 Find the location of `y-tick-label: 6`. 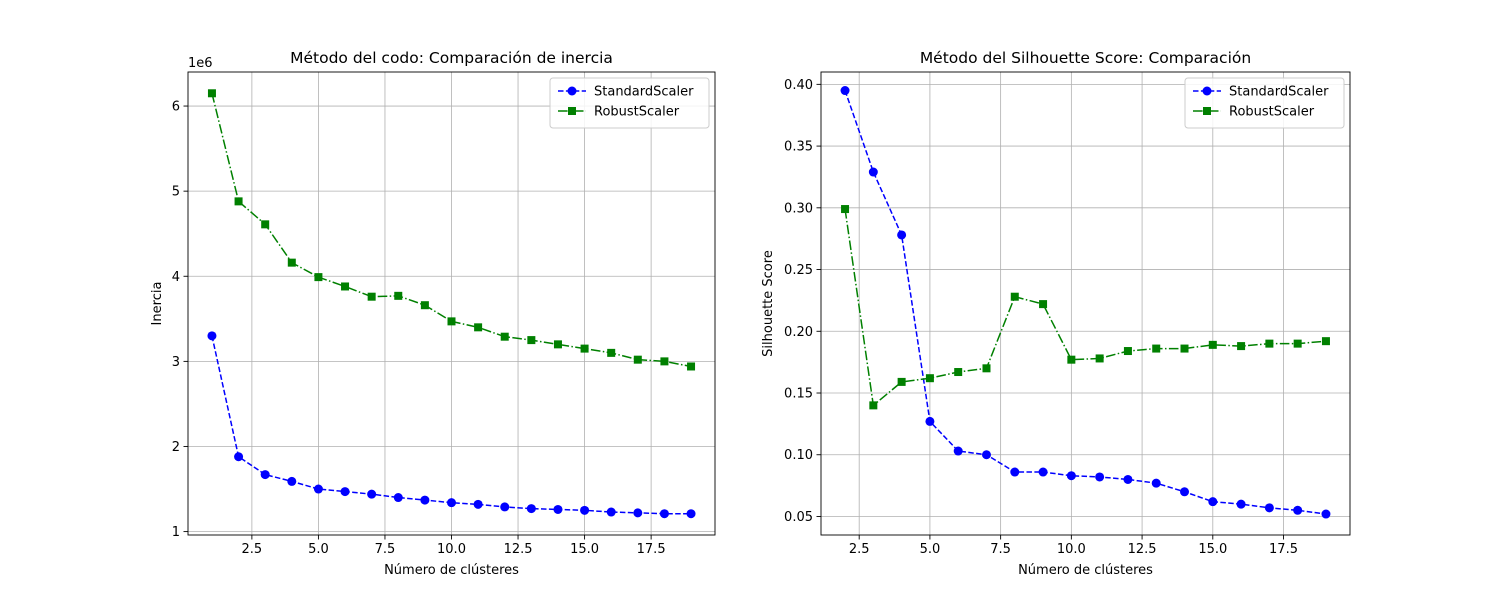

y-tick-label: 6 is located at coordinates (176, 107).